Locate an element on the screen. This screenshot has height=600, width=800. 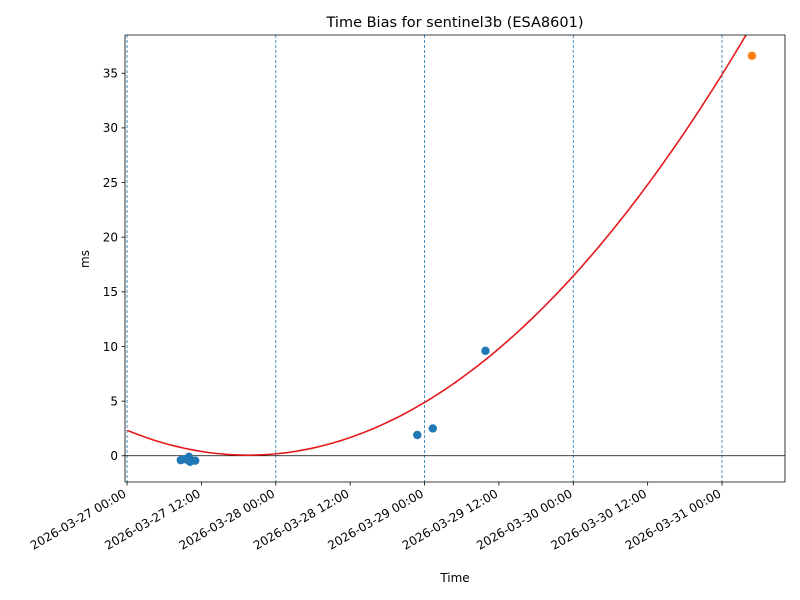
y-tick-label-4: 20 is located at coordinates (110, 237).